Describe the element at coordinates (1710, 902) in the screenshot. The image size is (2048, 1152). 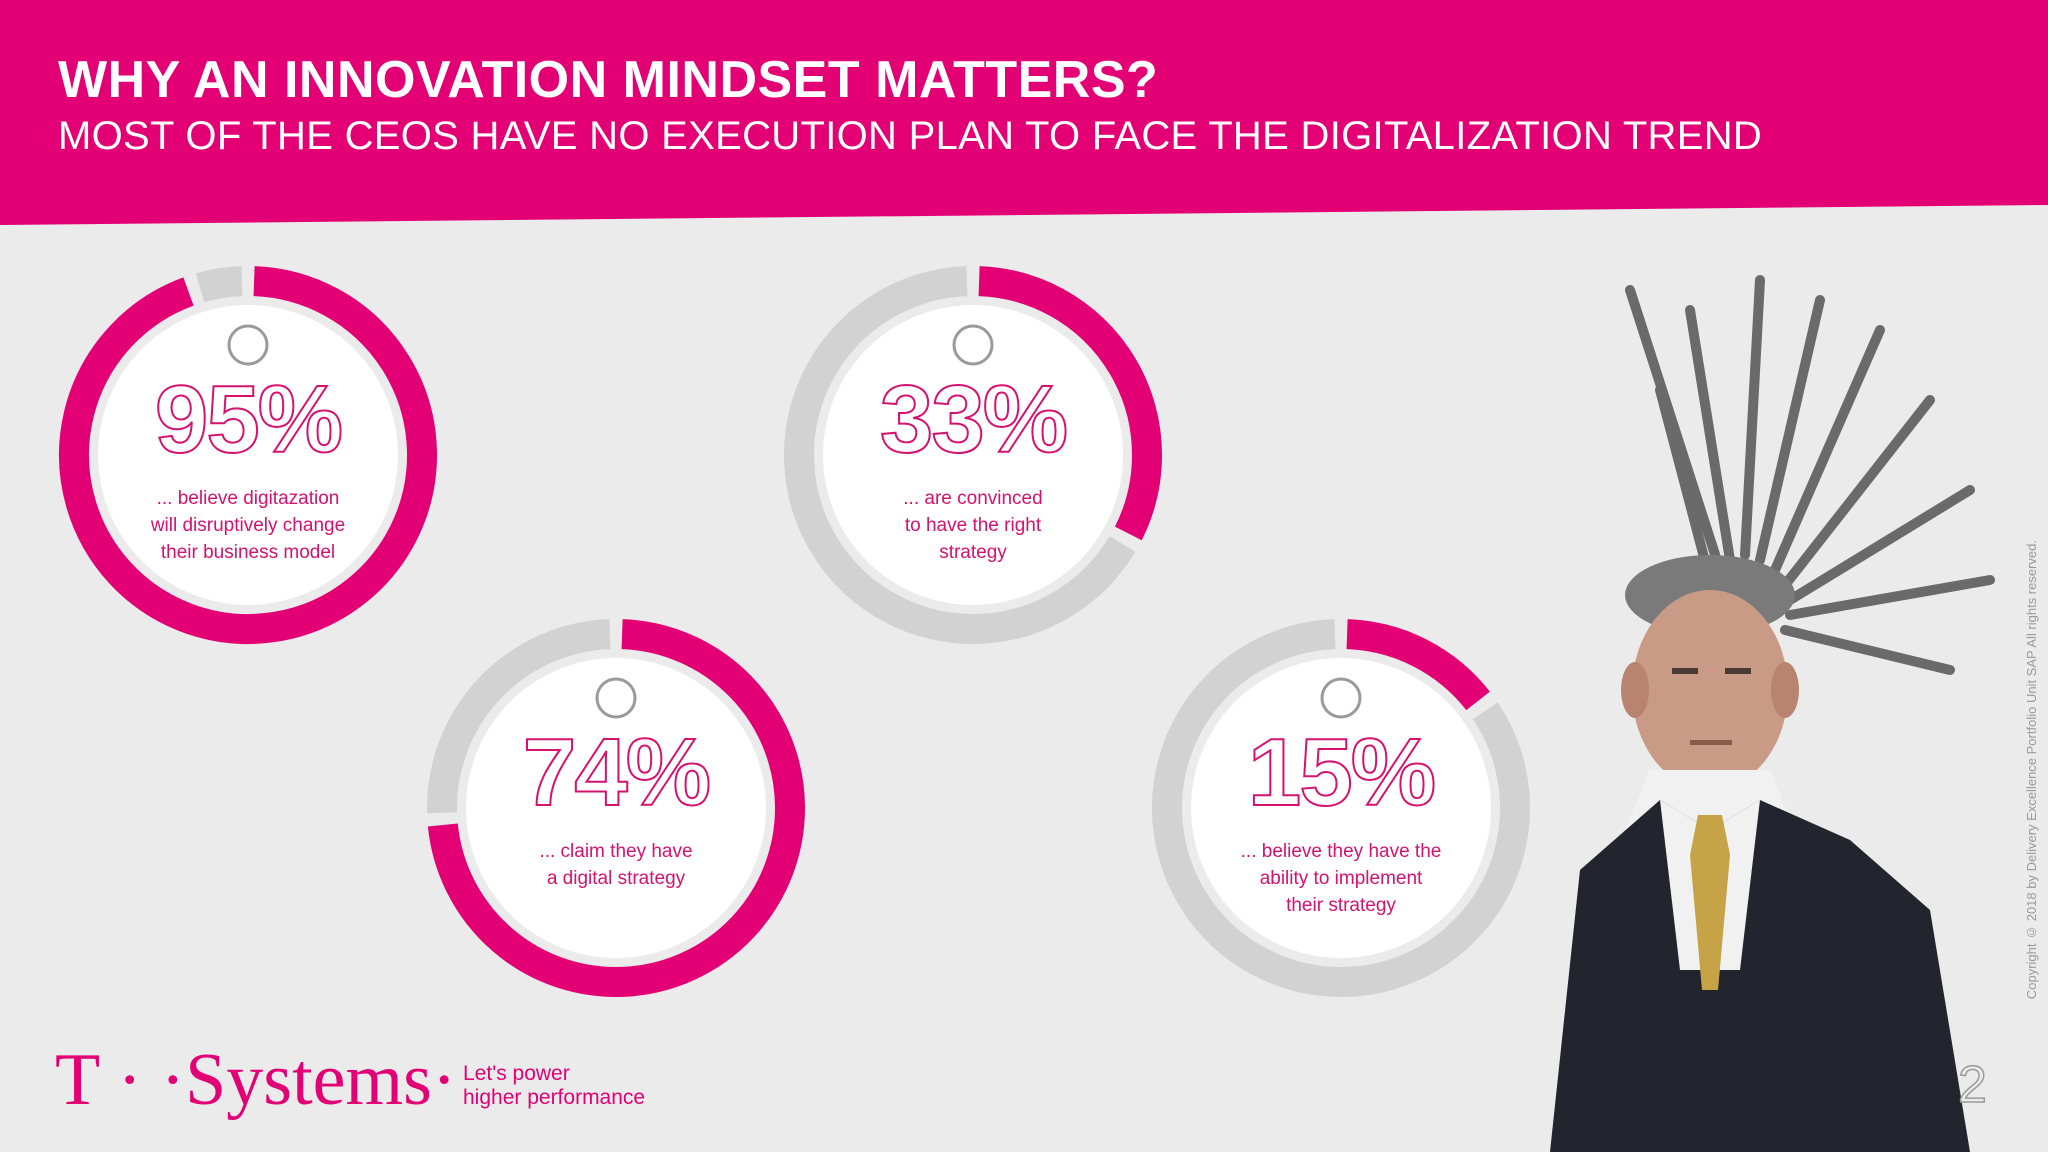
I see `necktie` at that location.